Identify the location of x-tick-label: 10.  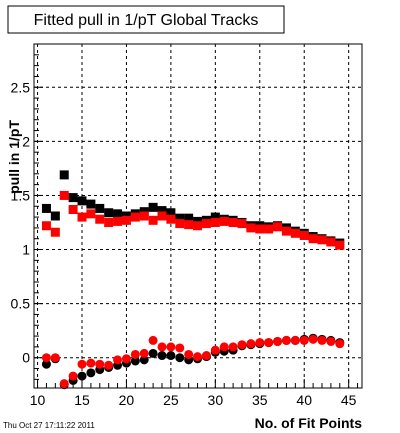
(38, 400).